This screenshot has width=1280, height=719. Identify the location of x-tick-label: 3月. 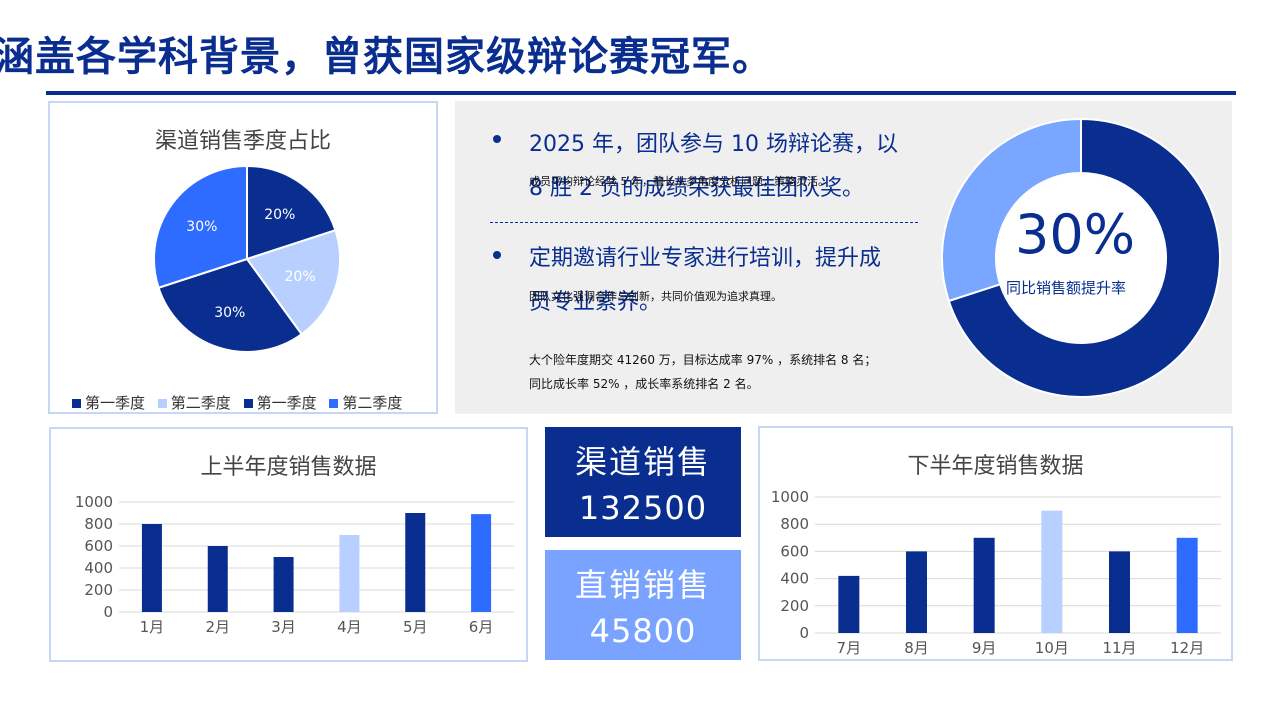
(283, 627).